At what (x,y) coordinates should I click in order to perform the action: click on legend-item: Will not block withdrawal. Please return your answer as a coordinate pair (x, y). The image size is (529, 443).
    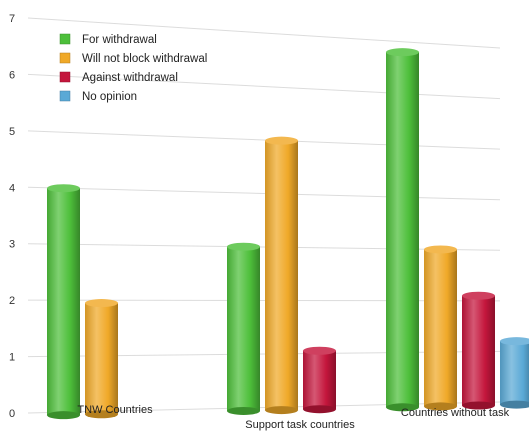
    Looking at the image, I should click on (133, 58).